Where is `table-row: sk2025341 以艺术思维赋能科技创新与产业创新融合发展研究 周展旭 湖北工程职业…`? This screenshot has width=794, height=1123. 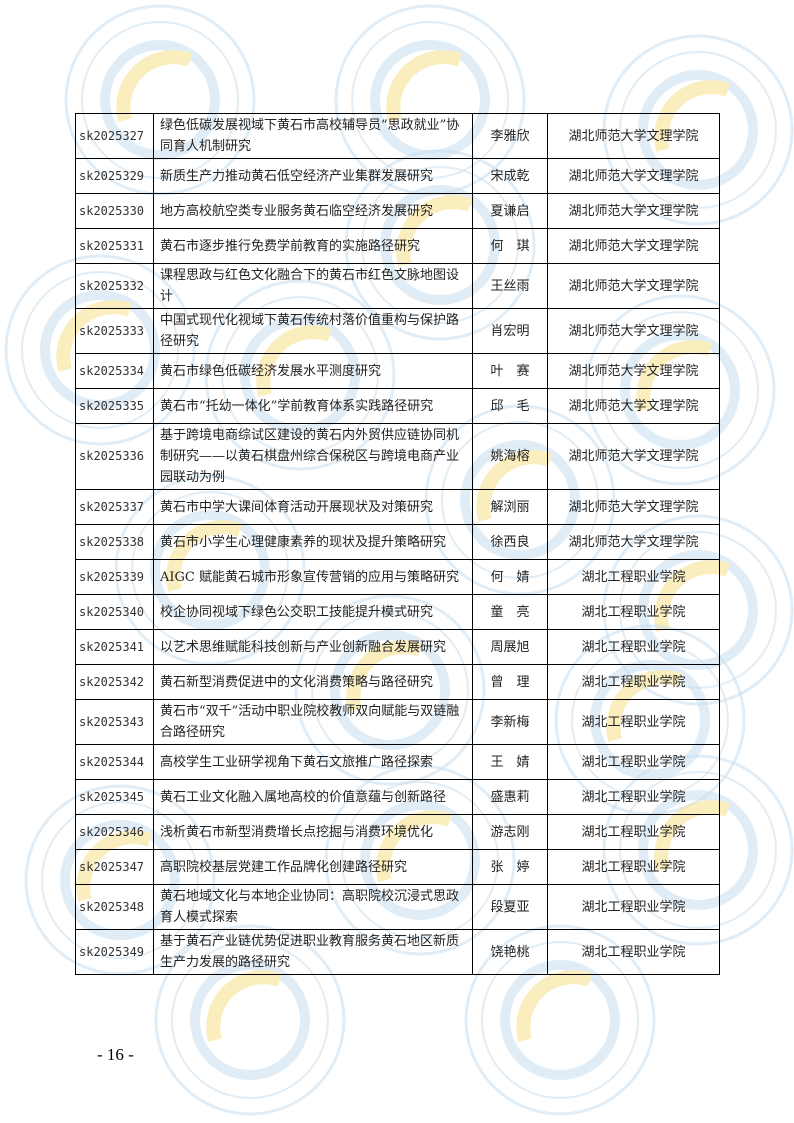 table-row: sk2025341 以艺术思维赋能科技创新与产业创新融合发展研究 周展旭 湖北工程职业… is located at coordinates (397, 647).